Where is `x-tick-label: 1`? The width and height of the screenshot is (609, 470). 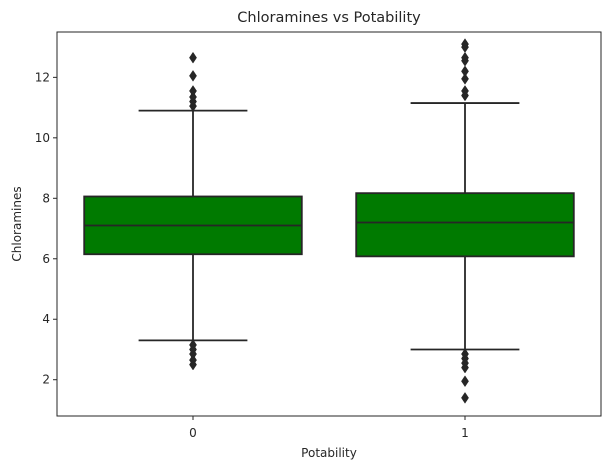 x-tick-label: 1 is located at coordinates (465, 433).